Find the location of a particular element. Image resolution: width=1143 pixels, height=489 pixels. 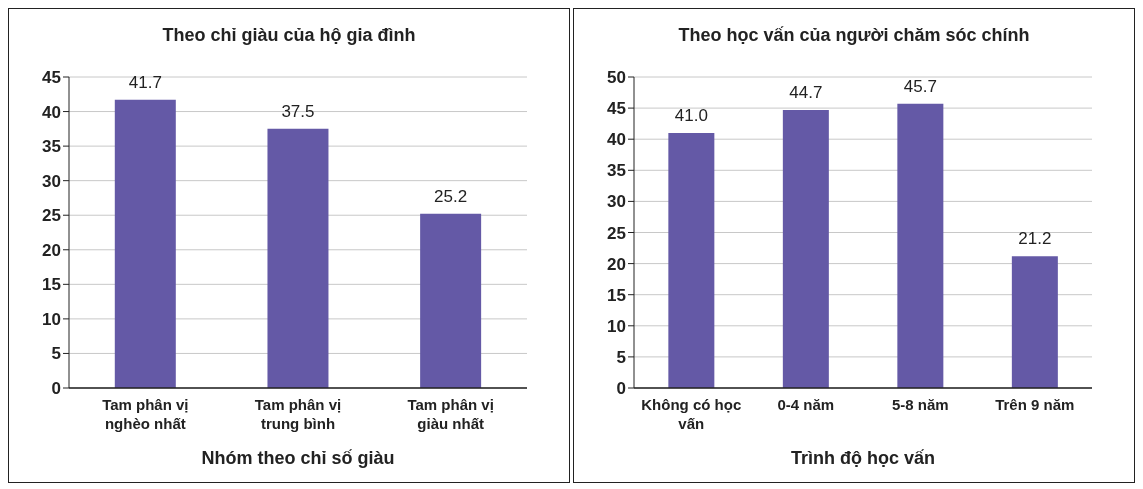

chart-title: Theo học vấn của người chăm sóc chính is located at coordinates (854, 36).